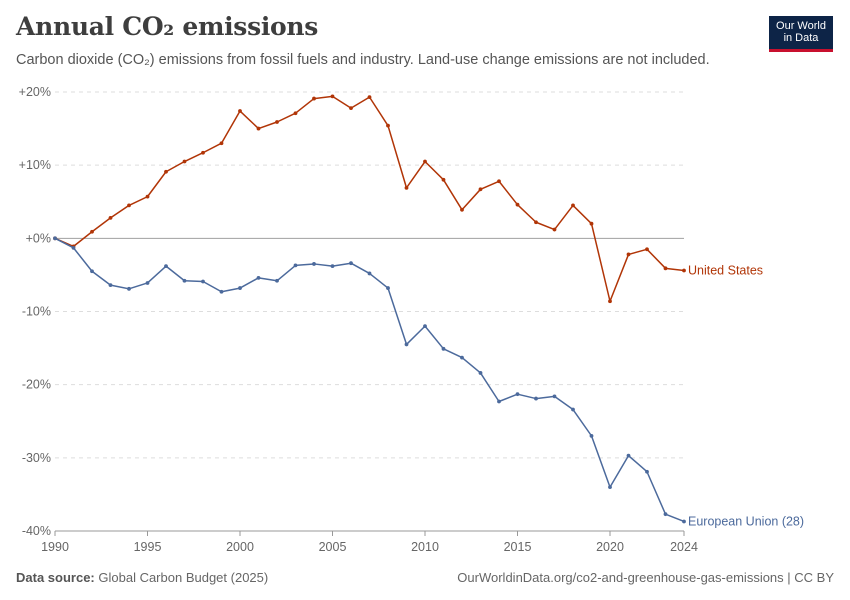 This screenshot has width=850, height=600. I want to click on owid-logo: Our World in Data, so click(801, 34).